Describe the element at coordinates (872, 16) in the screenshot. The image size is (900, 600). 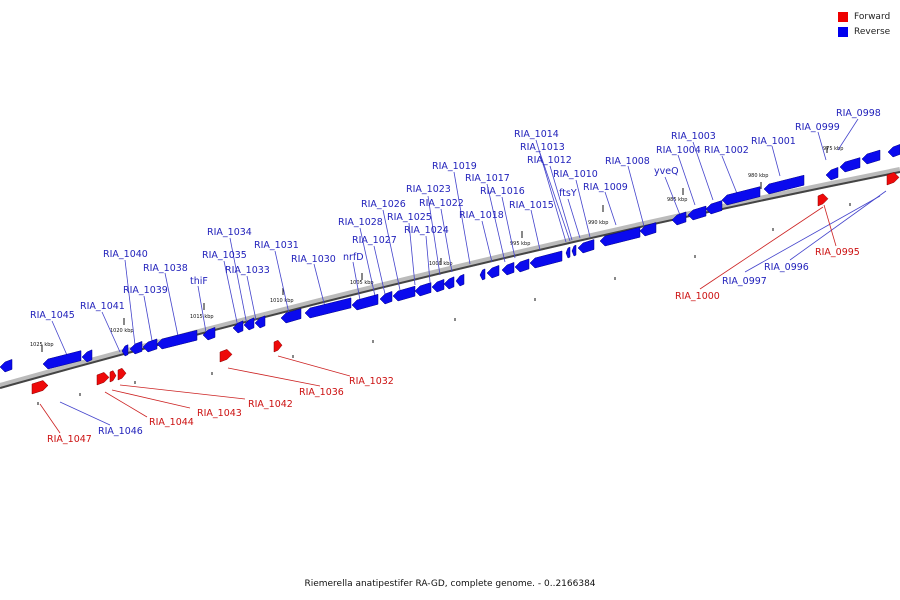
I see `legend-forward-label: Forward` at that location.